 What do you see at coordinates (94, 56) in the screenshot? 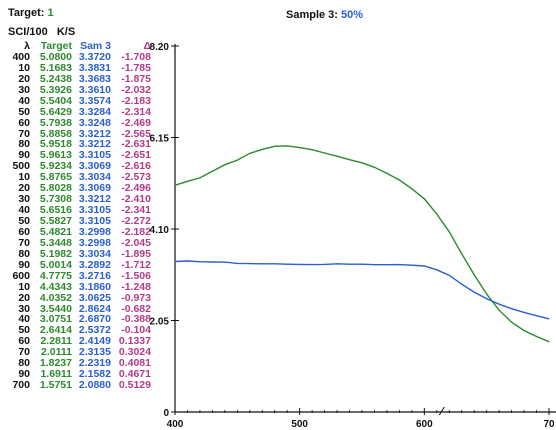
I see `sample-cell: 3.3720` at bounding box center [94, 56].